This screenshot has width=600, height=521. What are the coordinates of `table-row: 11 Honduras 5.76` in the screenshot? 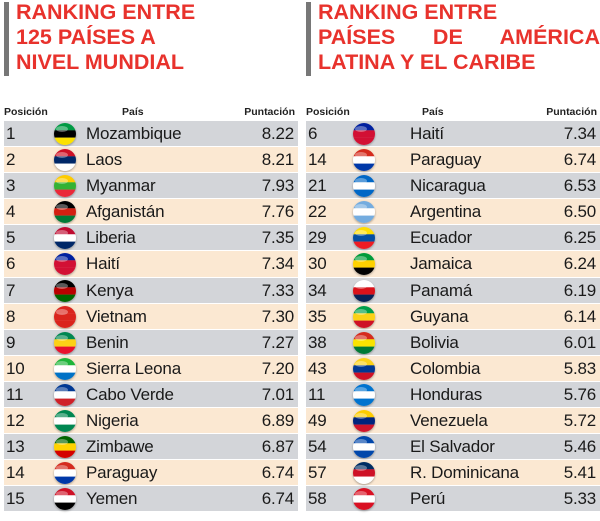 It's located at (453, 395).